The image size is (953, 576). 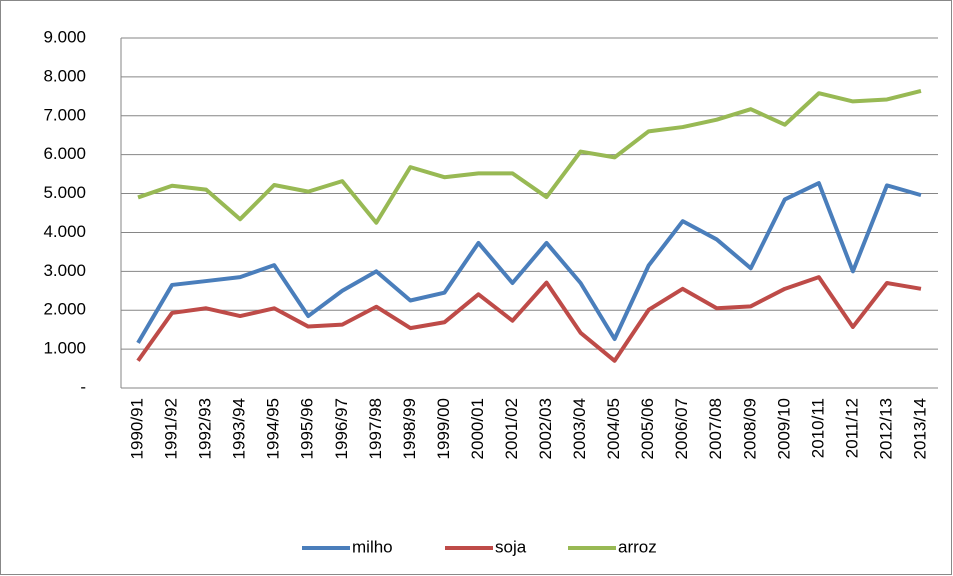 I want to click on x-tick-label: 2000/01, so click(x=477, y=428).